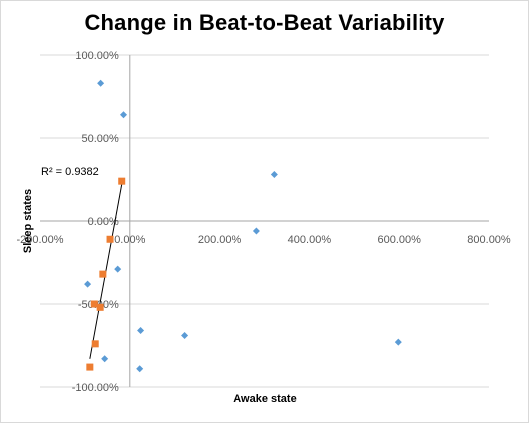 Image resolution: width=529 pixels, height=423 pixels. I want to click on x-tick-label: 600.00%, so click(399, 240).